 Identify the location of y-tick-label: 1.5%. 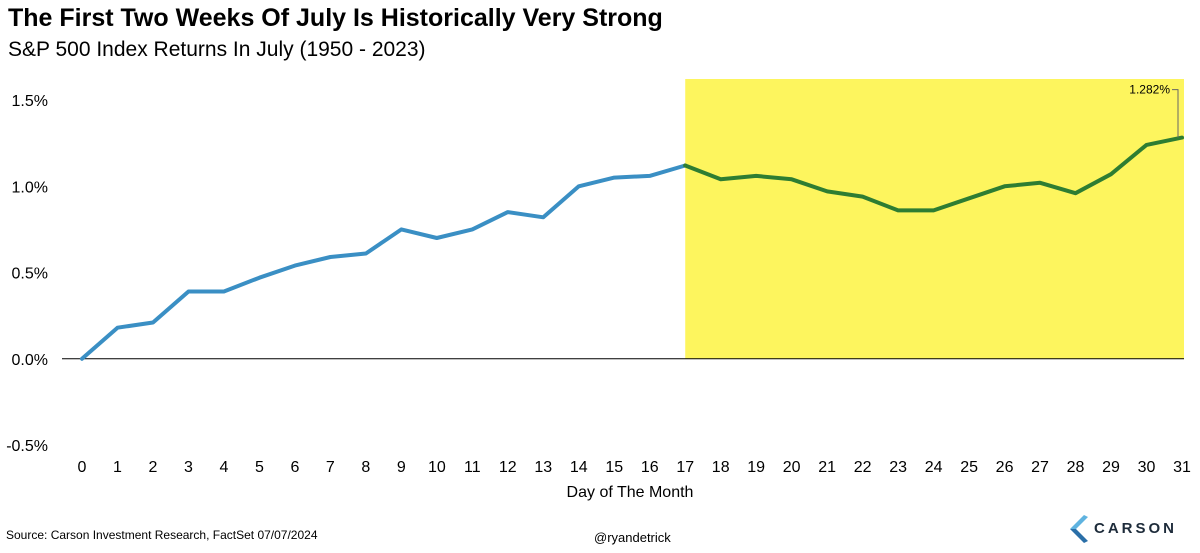
(30, 101).